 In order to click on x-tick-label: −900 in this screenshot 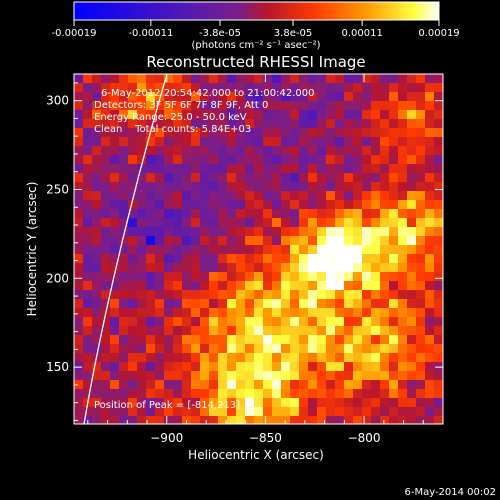, I will do `click(166, 438)`.